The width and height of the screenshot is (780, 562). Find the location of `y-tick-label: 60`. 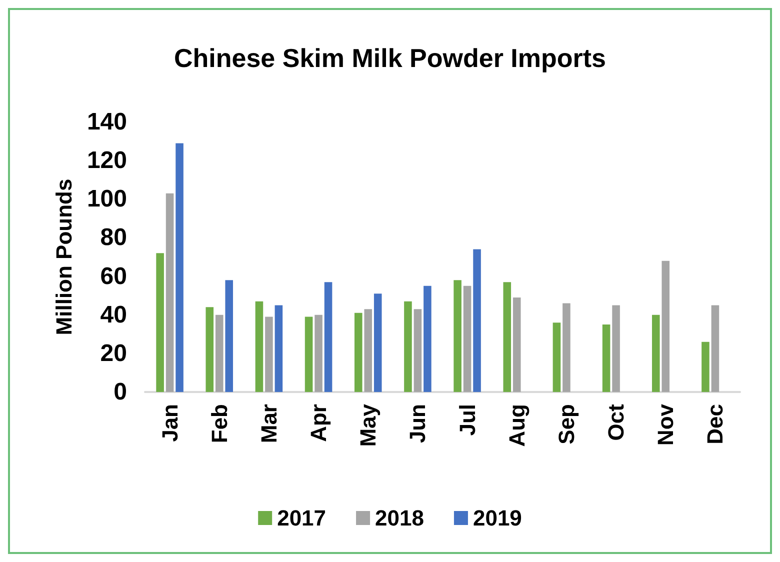

y-tick-label: 60 is located at coordinates (113, 276).